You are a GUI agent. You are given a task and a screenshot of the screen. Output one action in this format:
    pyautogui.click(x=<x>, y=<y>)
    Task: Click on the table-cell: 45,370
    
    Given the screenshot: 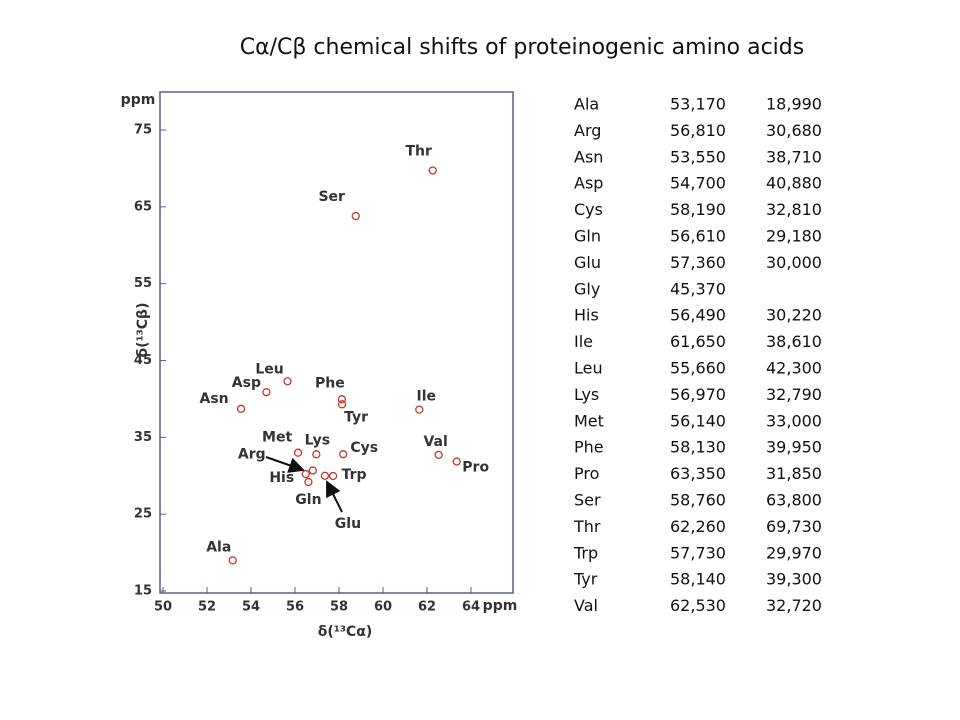 What is the action you would take?
    pyautogui.click(x=698, y=288)
    